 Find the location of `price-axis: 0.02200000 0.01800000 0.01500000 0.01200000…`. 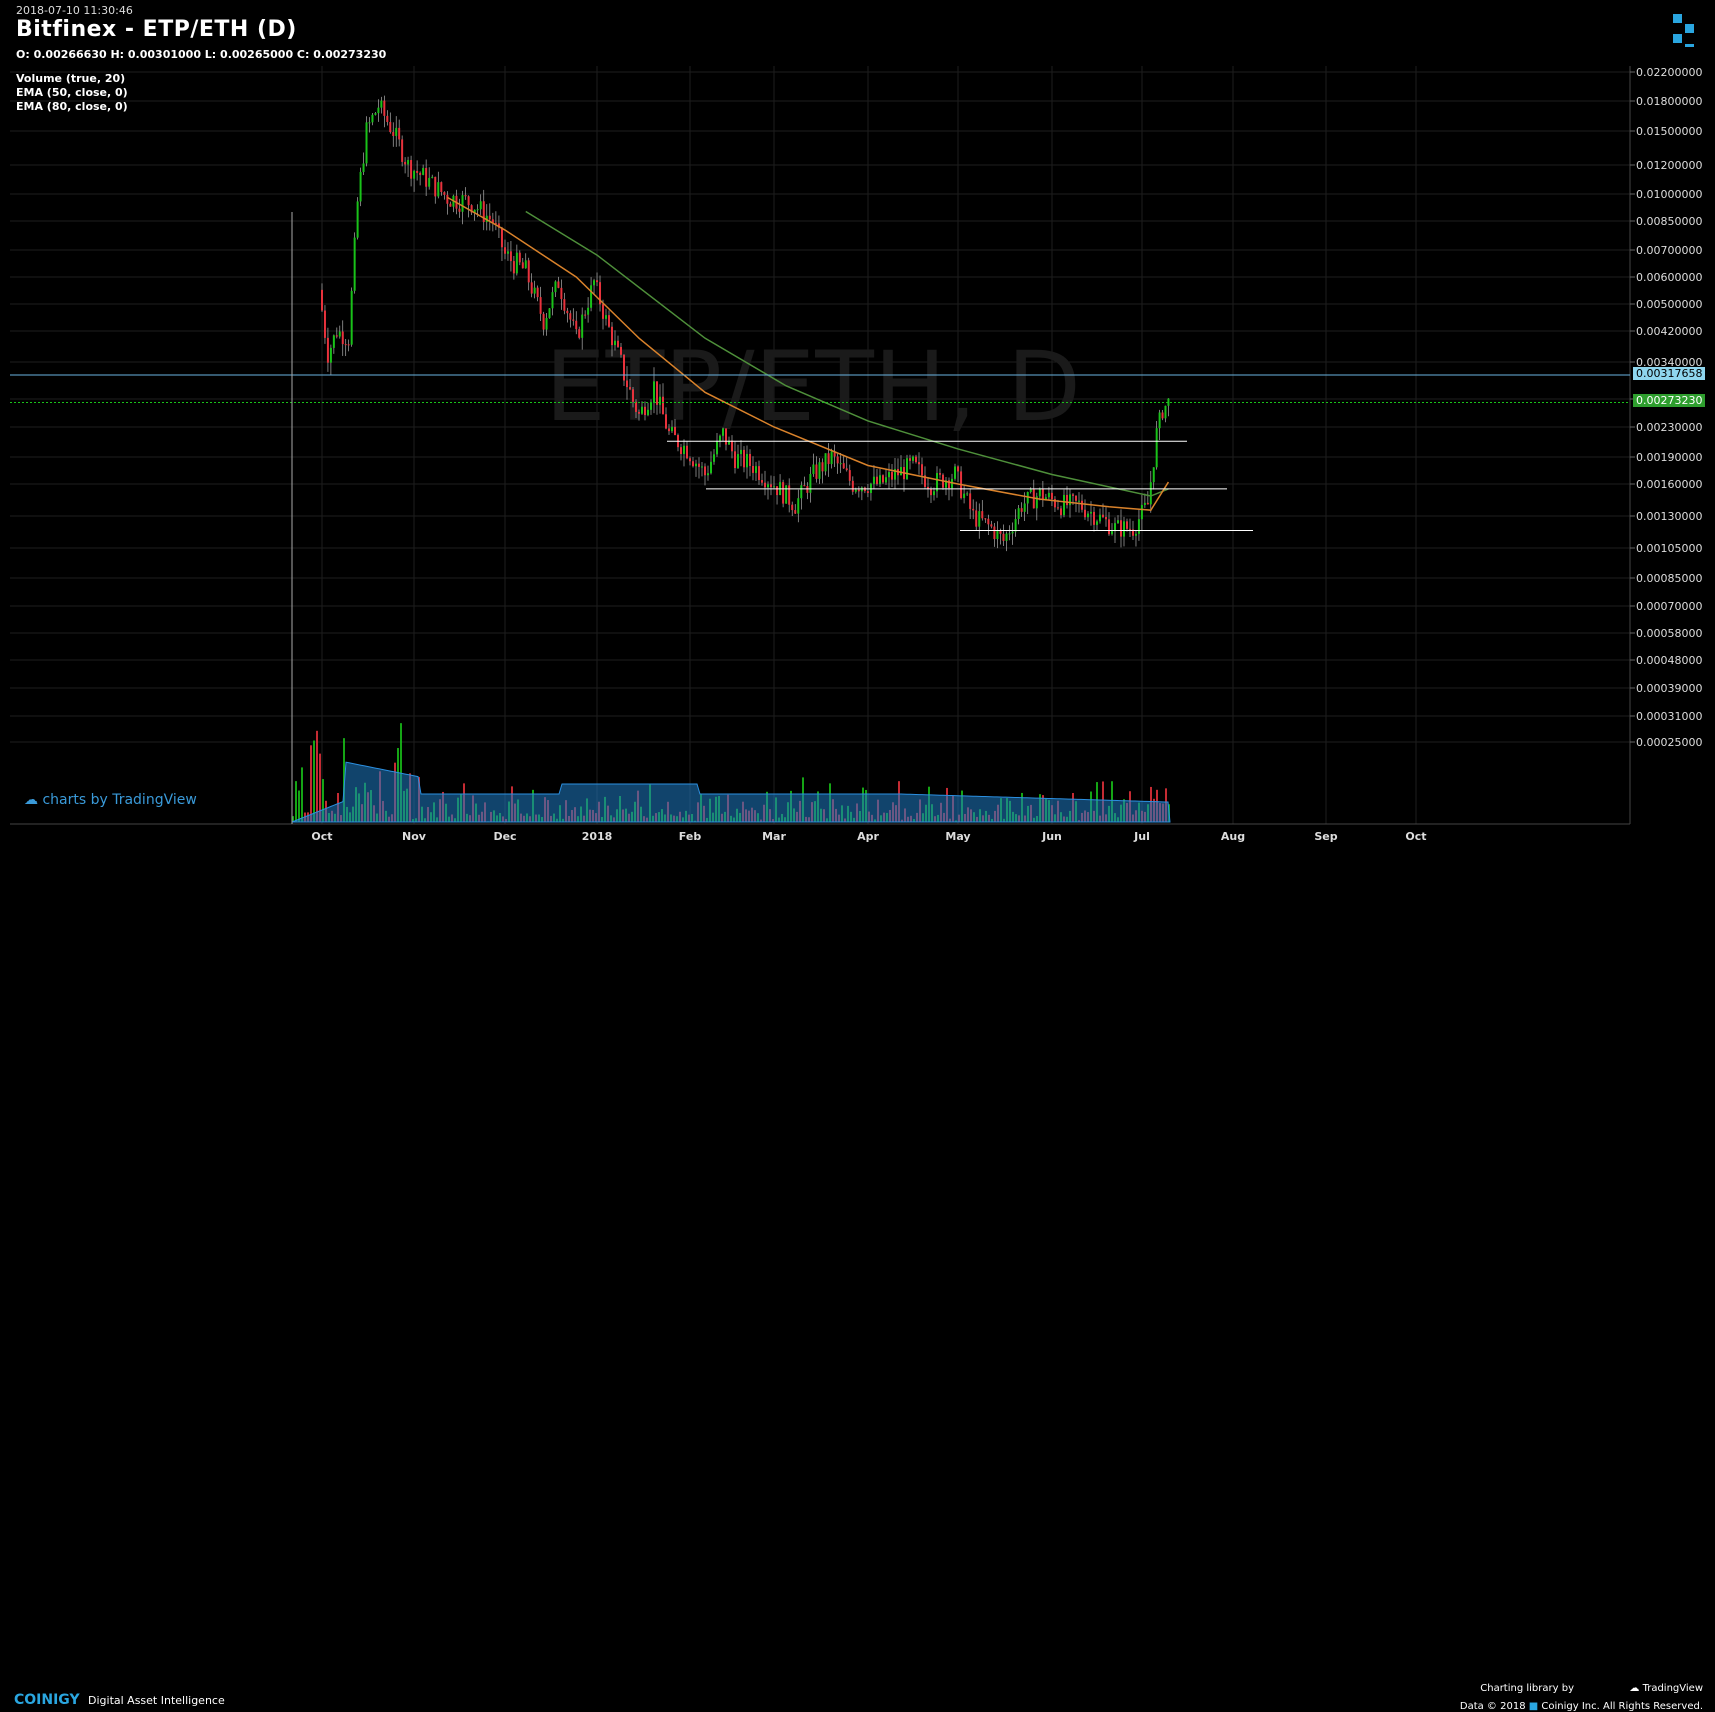

price-axis: 0.02200000 0.01800000 0.01500000 0.01200000… is located at coordinates (1666, 407).